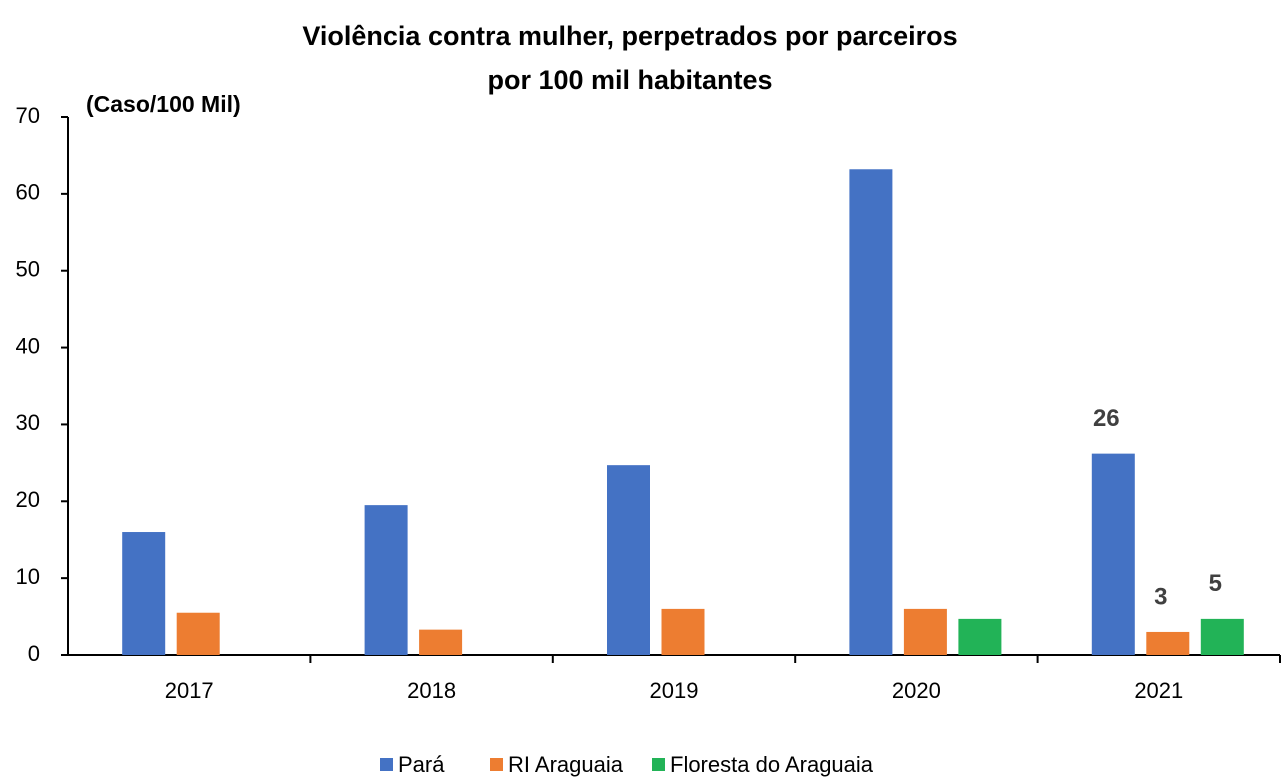  I want to click on legend-label: Floresta do Araguaia, so click(772, 764).